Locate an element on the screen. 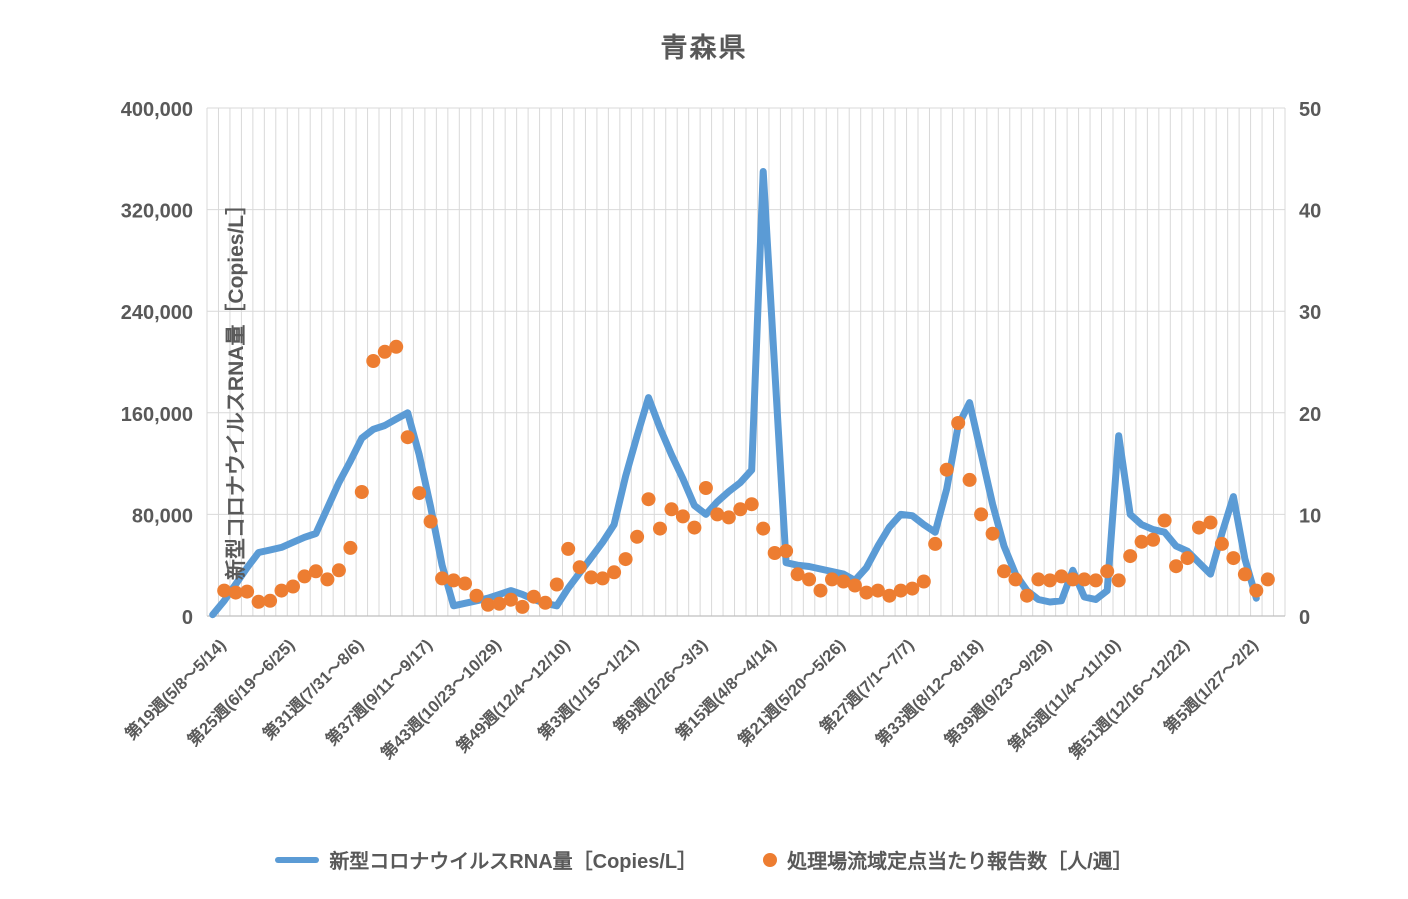 Image resolution: width=1408 pixels, height=899 pixels. dot-series-swatch is located at coordinates (770, 859).